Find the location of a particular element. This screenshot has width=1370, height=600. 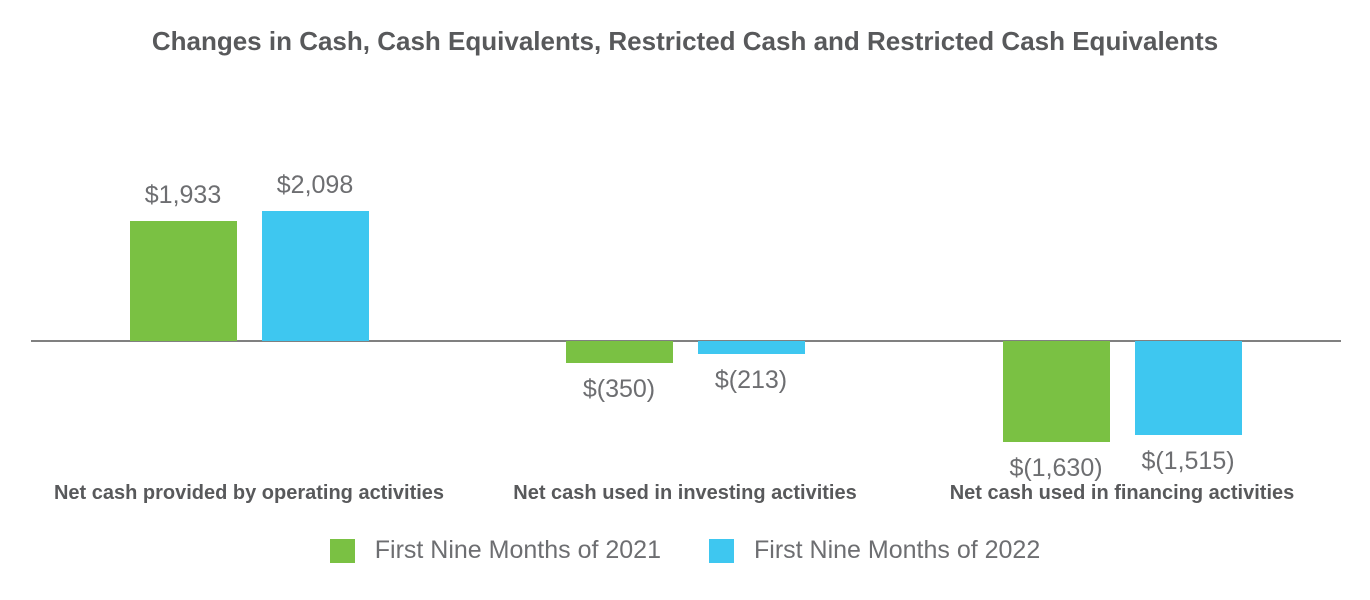

legend-item-0: First Nine Months of 2021 is located at coordinates (495, 550).